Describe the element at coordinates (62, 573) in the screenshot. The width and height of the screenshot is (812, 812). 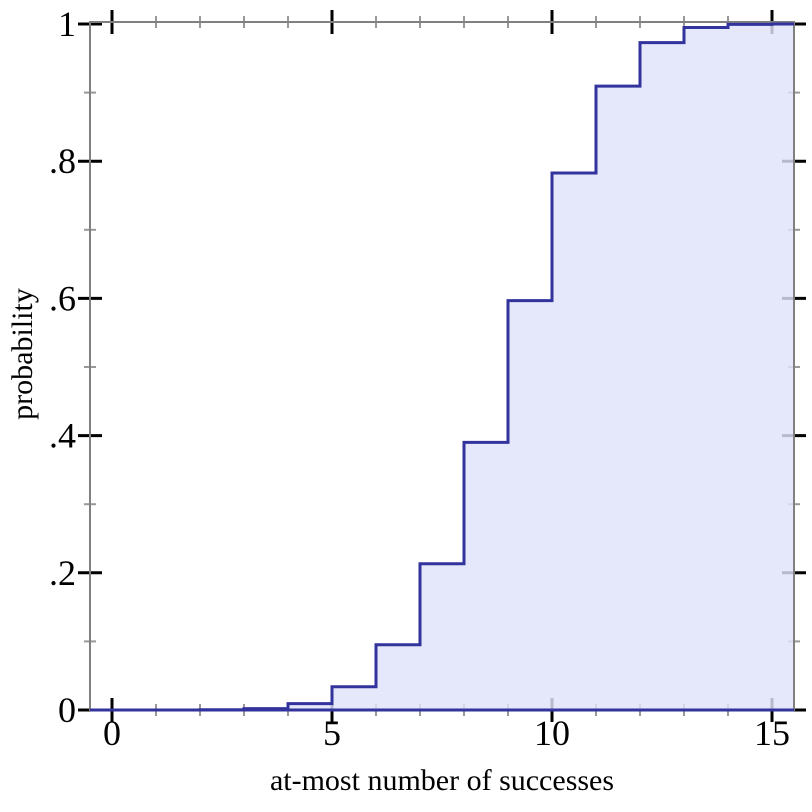
I see `y-tick-label: .2` at that location.